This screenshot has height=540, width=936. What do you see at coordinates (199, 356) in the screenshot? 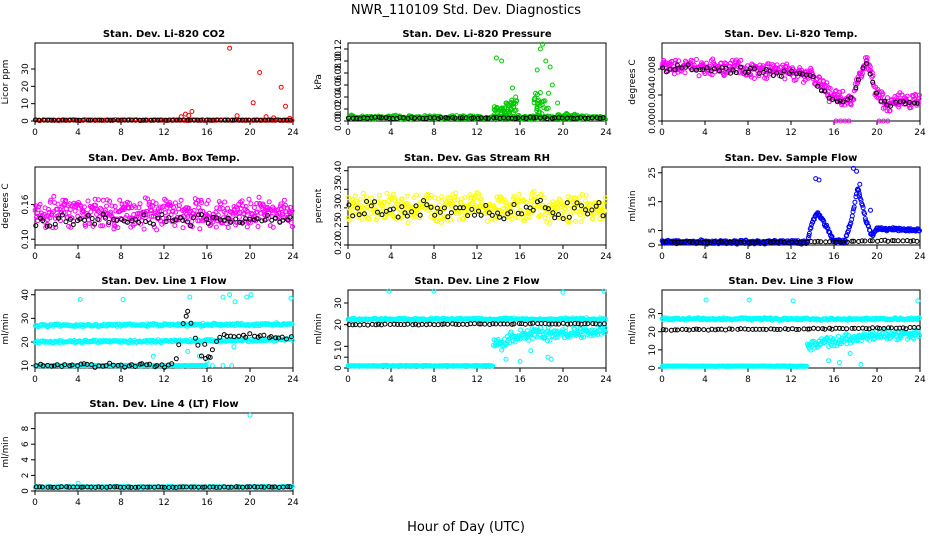
I see `point-band-mid` at bounding box center [199, 356].